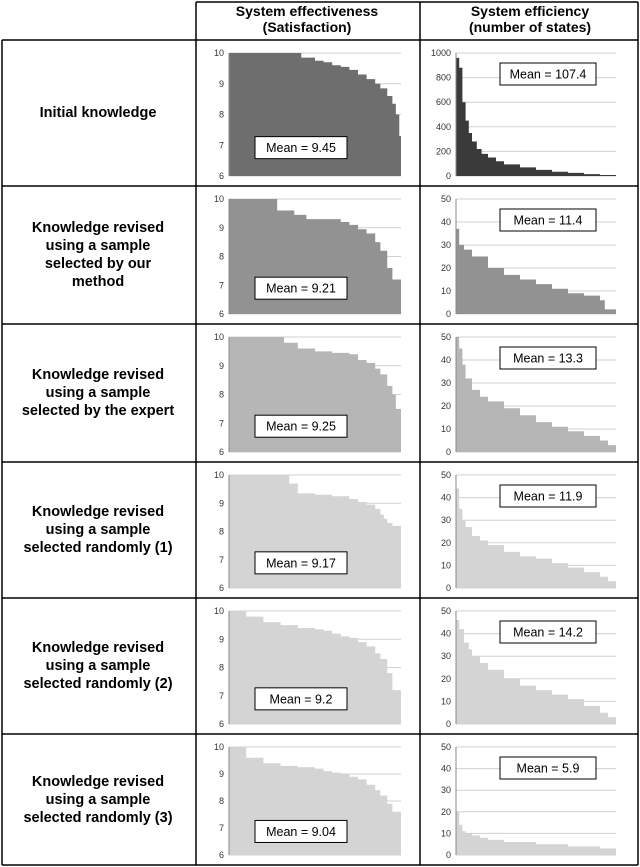 This screenshot has width=640, height=867. I want to click on header-efficiency: System efficiency (number of states), so click(530, 19).